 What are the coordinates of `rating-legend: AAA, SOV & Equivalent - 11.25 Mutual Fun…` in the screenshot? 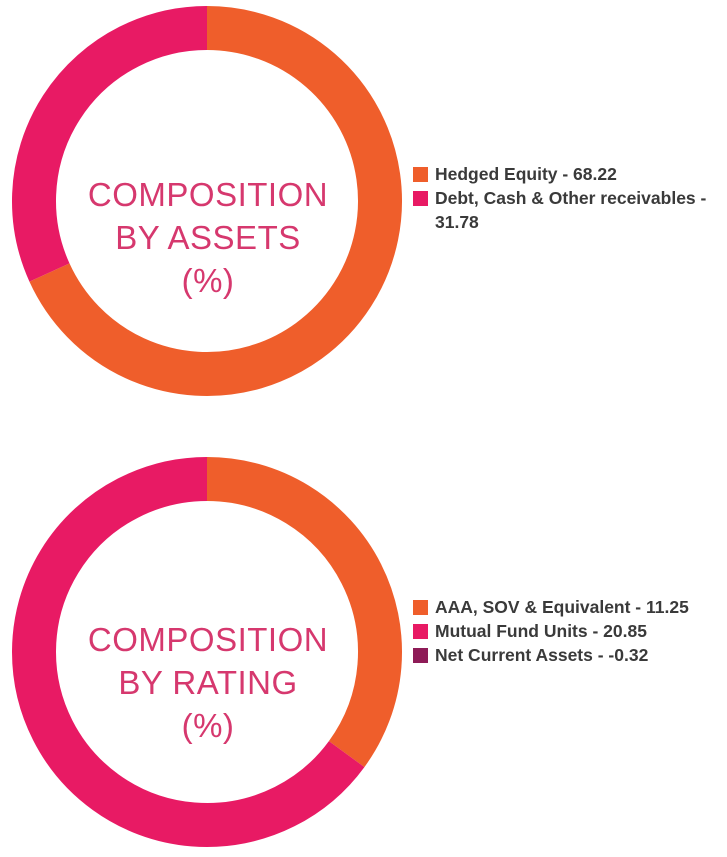 It's located at (566, 631).